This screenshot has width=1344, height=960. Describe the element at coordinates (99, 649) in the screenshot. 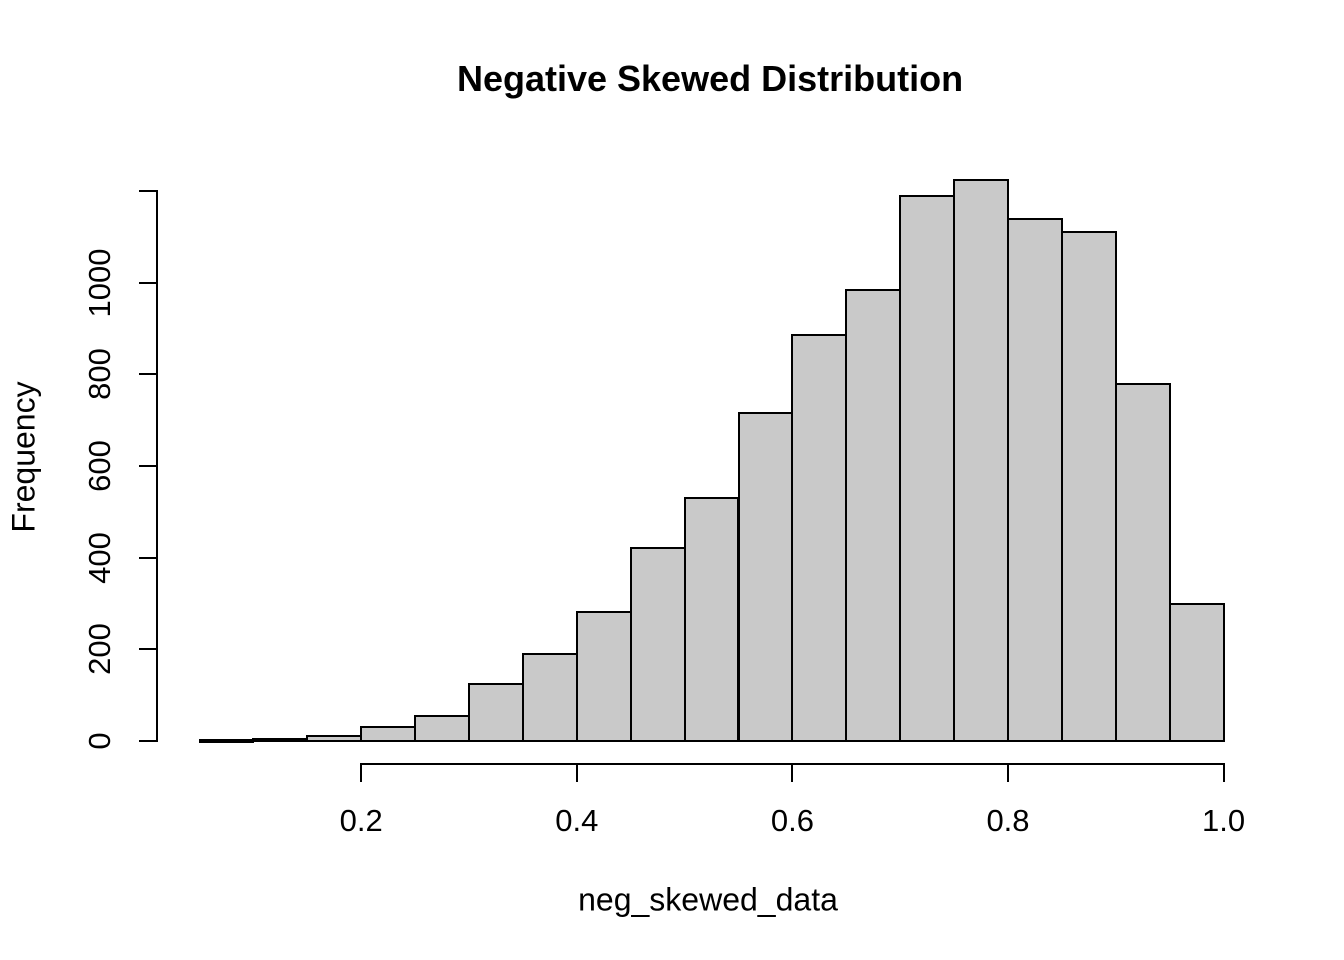

I see `y-tick-label: 200` at that location.